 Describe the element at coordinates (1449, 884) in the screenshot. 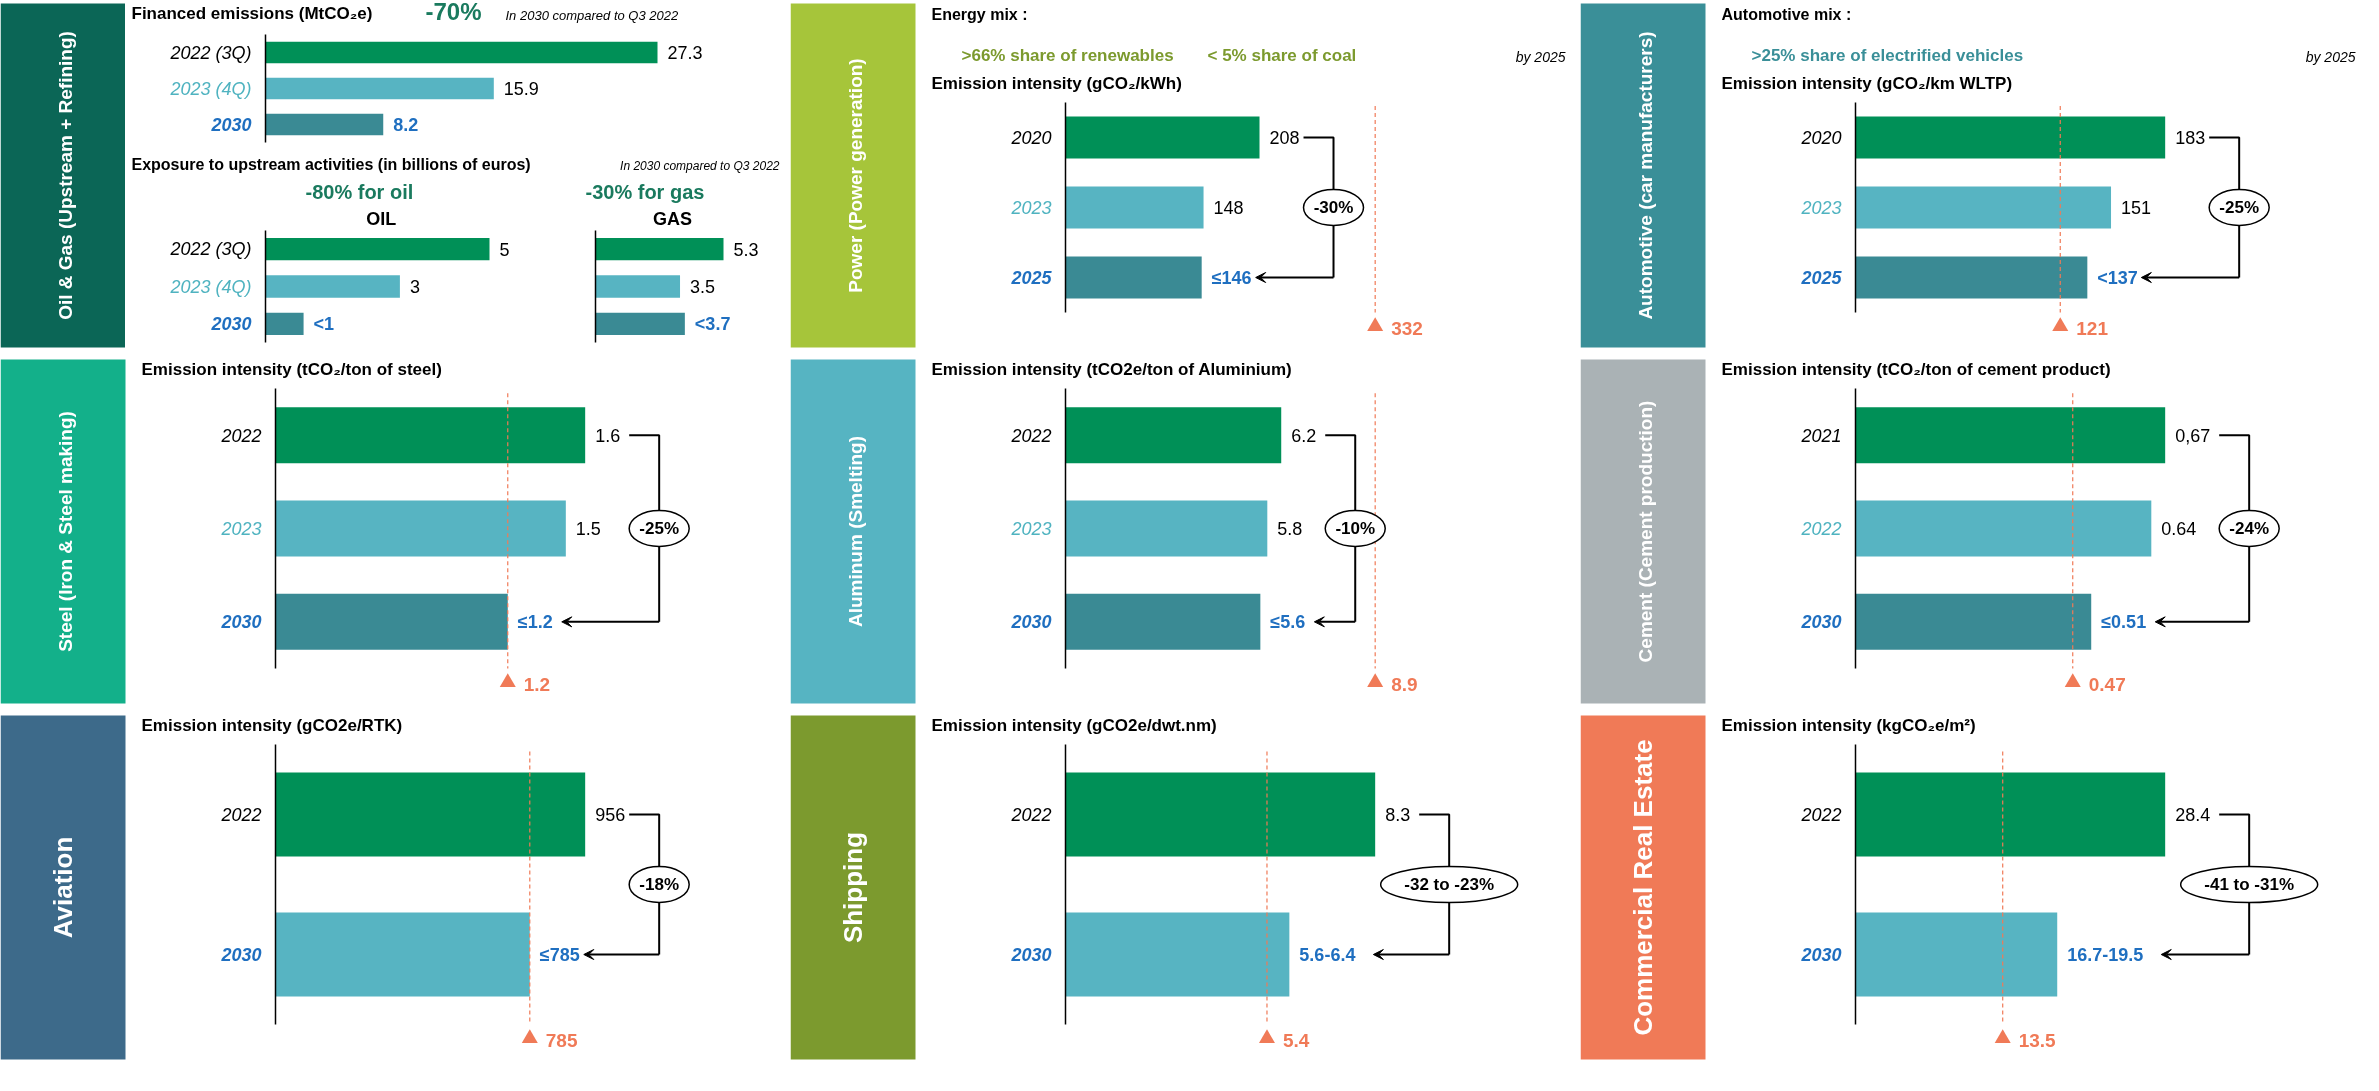

I see `text: -32 to -23%` at that location.